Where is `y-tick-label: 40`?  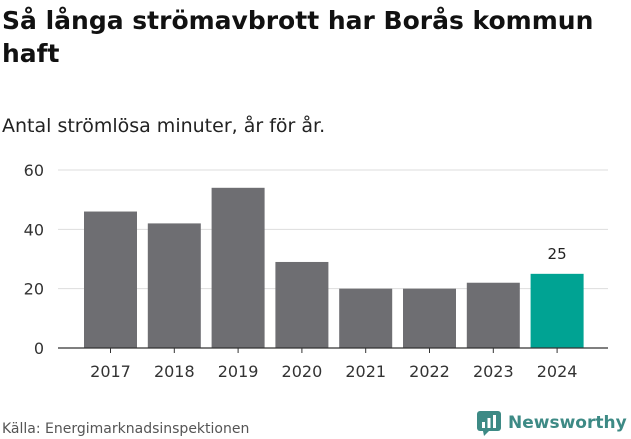
y-tick-label: 40 is located at coordinates (34, 229).